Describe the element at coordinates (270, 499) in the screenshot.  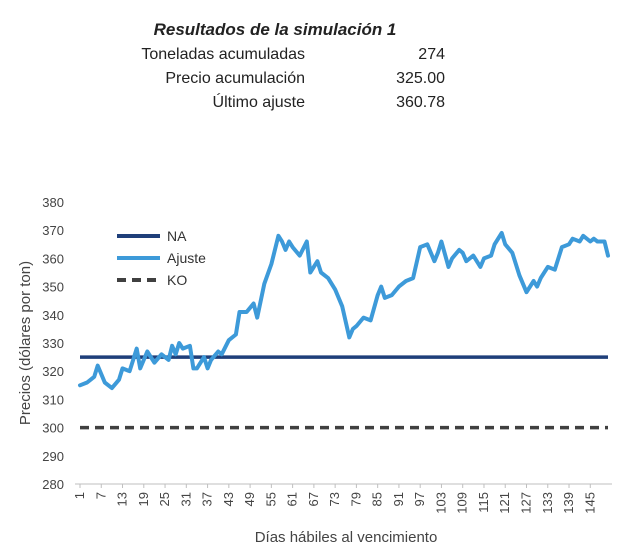
I see `x-tick-label: 55` at that location.